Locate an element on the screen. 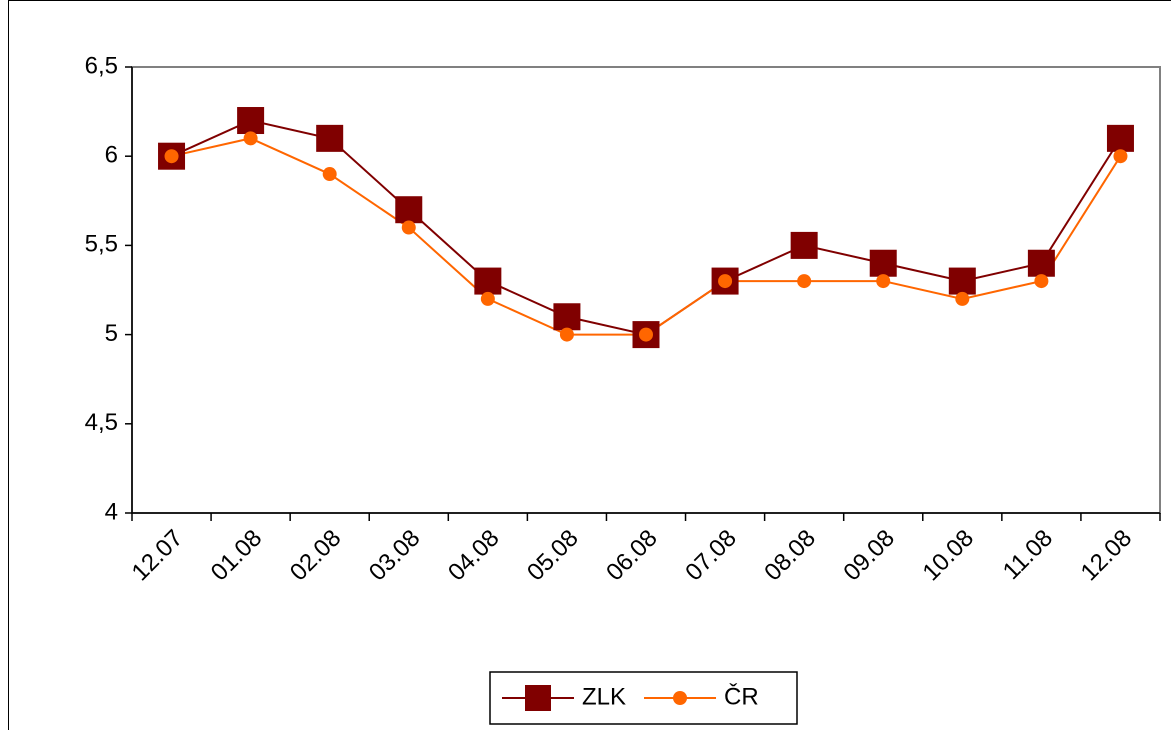 The width and height of the screenshot is (1171, 730). y-tick-label: 6,5 is located at coordinates (101, 65).